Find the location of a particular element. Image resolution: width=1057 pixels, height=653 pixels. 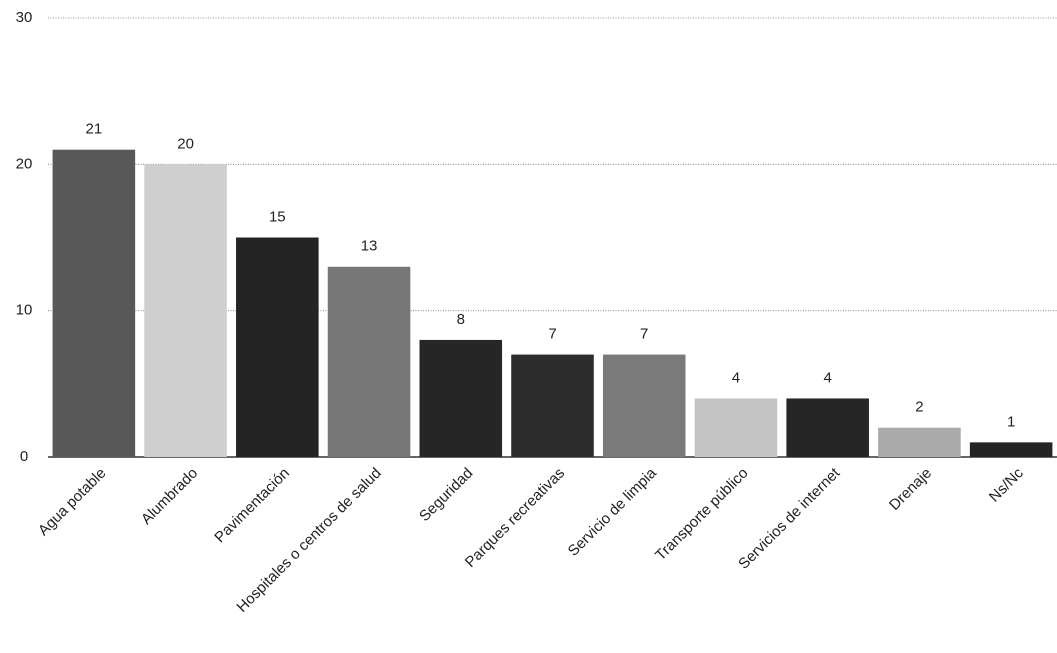

x-tick-label: Parques recreativas is located at coordinates (515, 518).